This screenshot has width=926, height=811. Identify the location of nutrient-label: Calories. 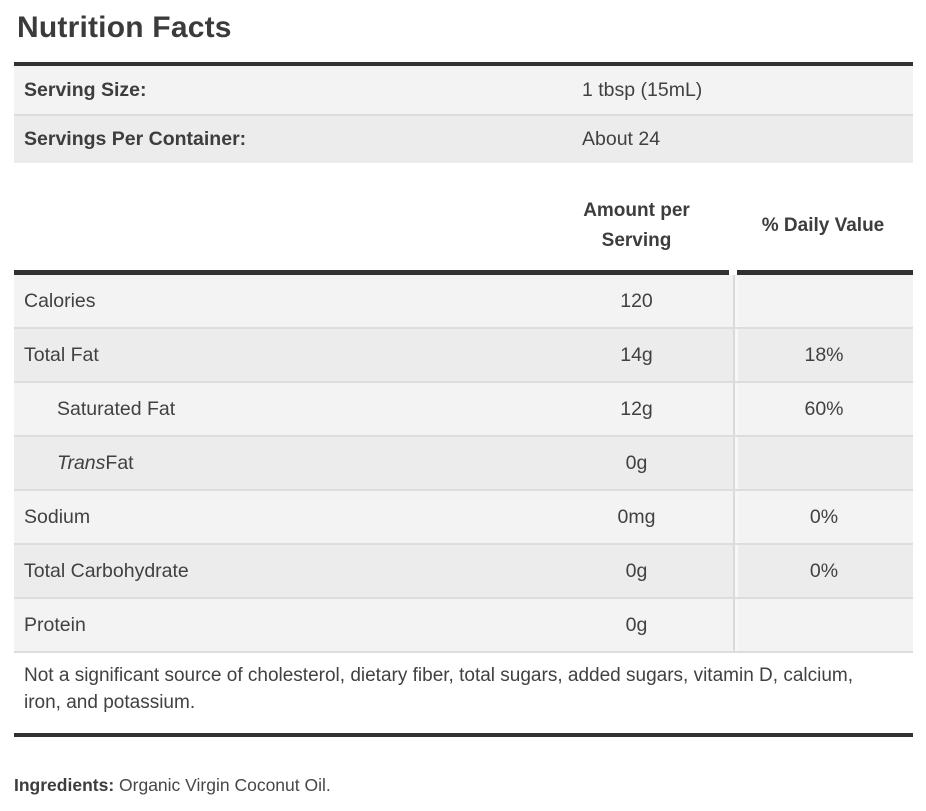
(60, 300).